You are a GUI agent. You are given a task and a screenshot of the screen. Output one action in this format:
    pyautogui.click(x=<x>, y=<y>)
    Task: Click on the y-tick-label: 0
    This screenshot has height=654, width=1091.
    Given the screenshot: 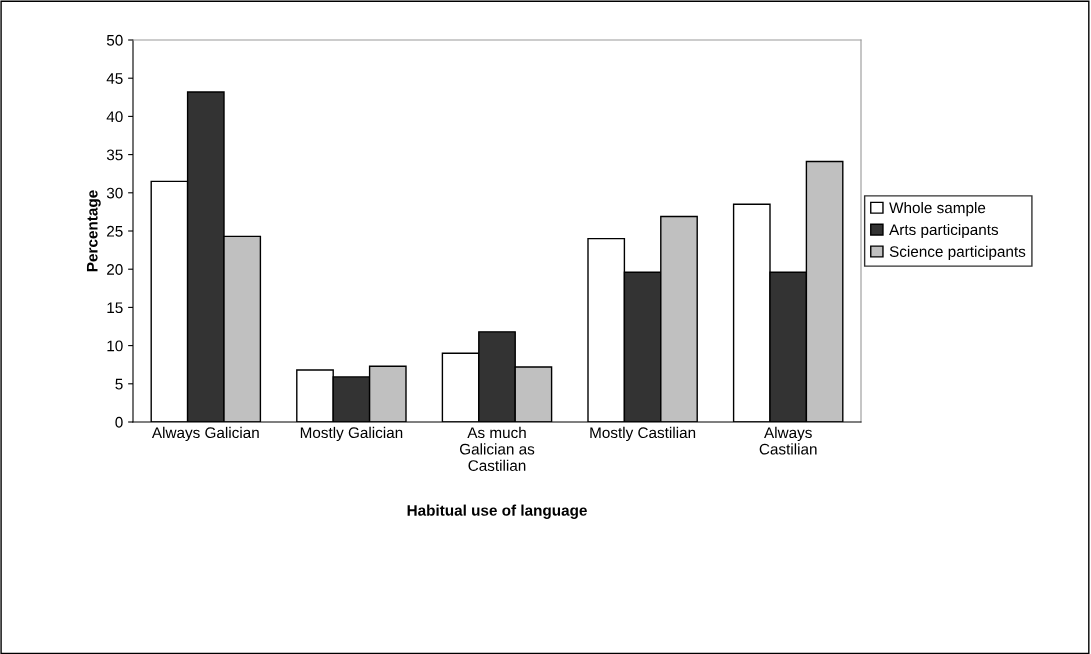 What is the action you would take?
    pyautogui.click(x=119, y=422)
    